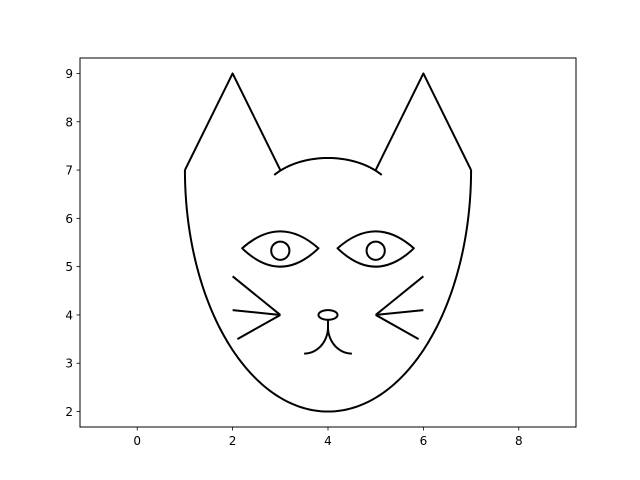  Describe the element at coordinates (69, 364) in the screenshot. I see `y-tick-label: 3` at that location.